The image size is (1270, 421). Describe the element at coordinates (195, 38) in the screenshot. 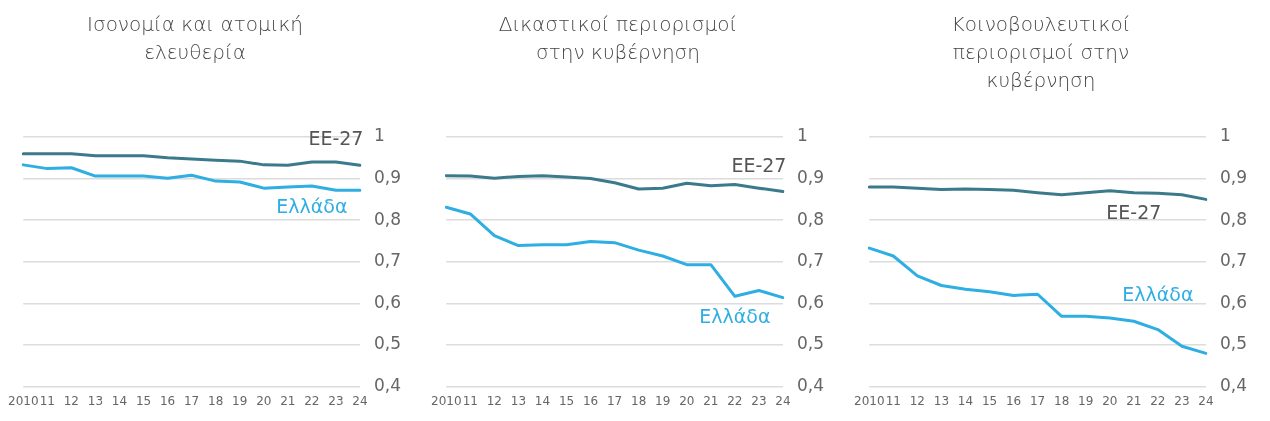

I see `chart-title: Ισονομία και ατομική ελευθερία` at that location.